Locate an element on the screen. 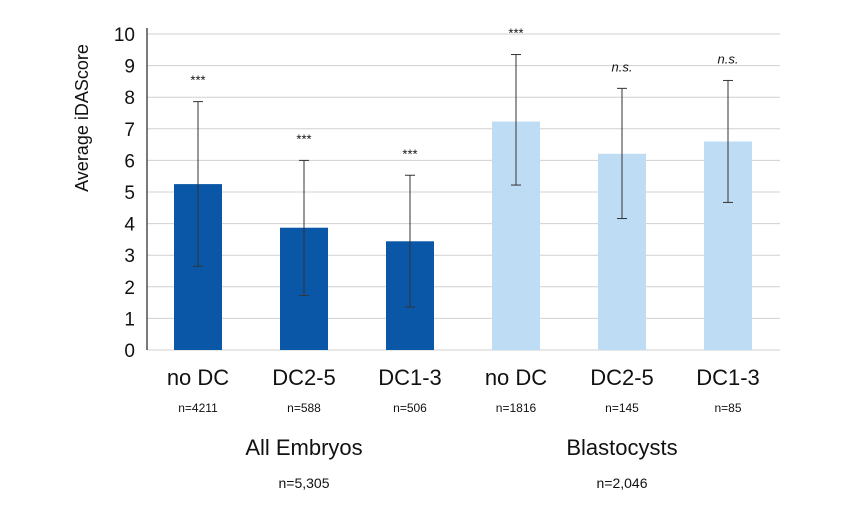 Image resolution: width=850 pixels, height=520 pixels. n-label: n=1816 is located at coordinates (516, 408).